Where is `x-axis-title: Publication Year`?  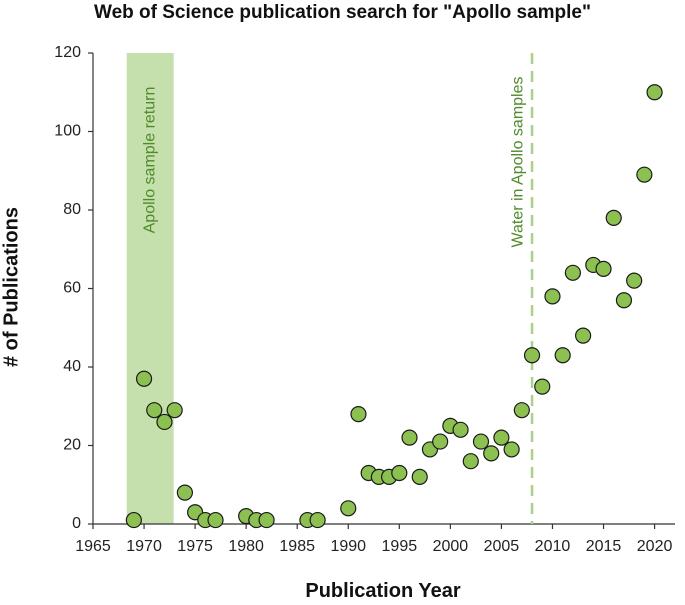
x-axis-title: Publication Year is located at coordinates (383, 591).